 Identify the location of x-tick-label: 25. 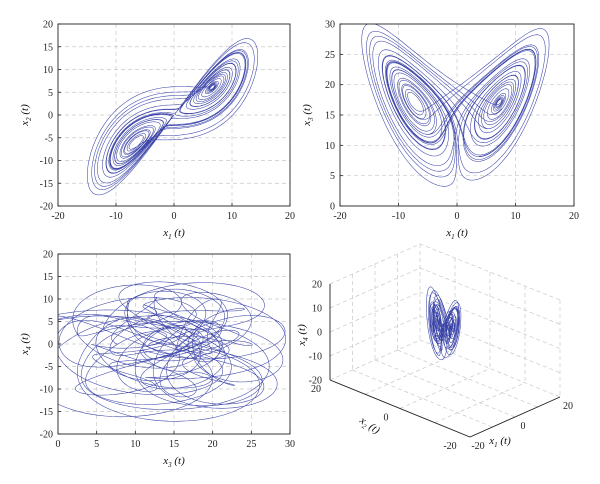
(251, 444).